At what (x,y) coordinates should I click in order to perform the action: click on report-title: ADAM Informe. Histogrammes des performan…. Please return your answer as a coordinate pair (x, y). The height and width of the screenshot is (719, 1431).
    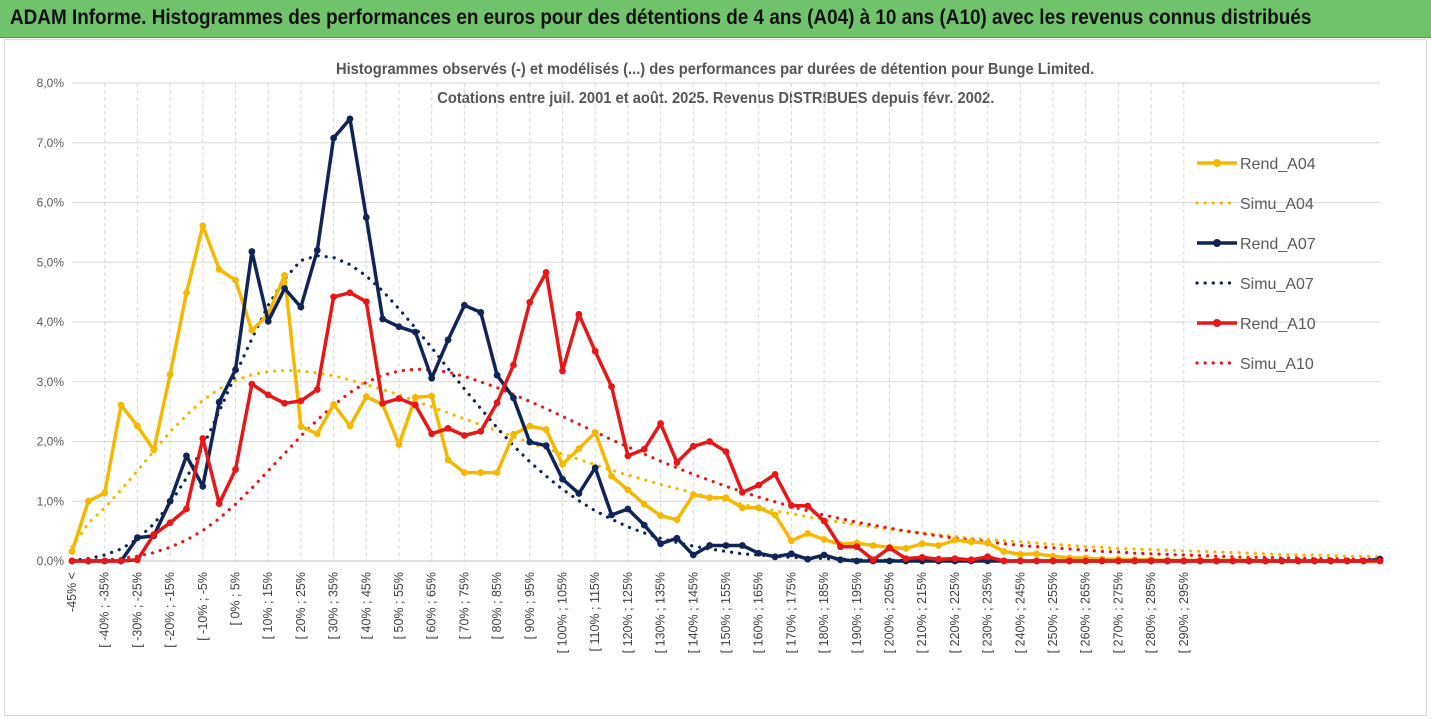
    Looking at the image, I should click on (661, 17).